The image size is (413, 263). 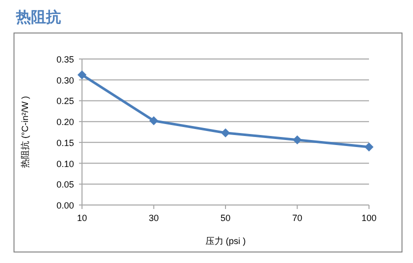 I want to click on x-tick-label: 50, so click(x=225, y=218).